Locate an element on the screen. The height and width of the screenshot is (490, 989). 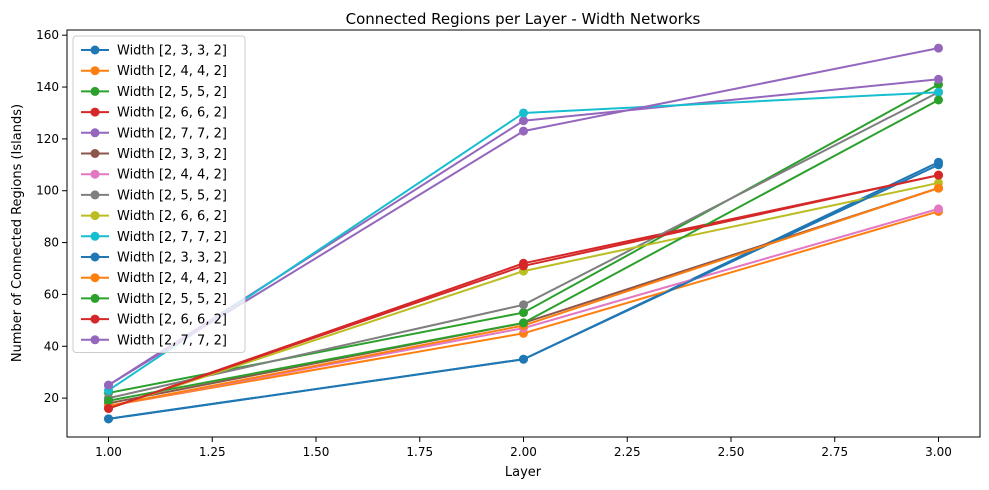
x-tick-label: 3.00 is located at coordinates (938, 452).